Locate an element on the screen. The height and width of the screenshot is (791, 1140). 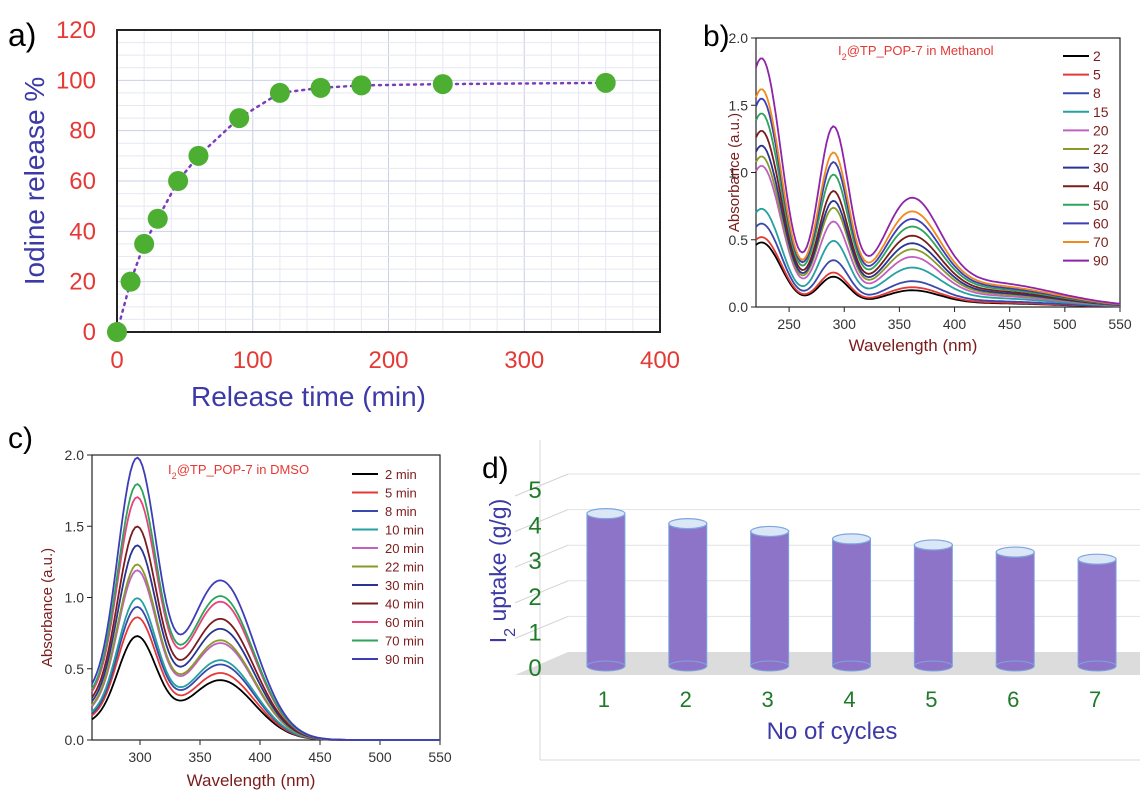
x-tick-label: 1 is located at coordinates (604, 699).